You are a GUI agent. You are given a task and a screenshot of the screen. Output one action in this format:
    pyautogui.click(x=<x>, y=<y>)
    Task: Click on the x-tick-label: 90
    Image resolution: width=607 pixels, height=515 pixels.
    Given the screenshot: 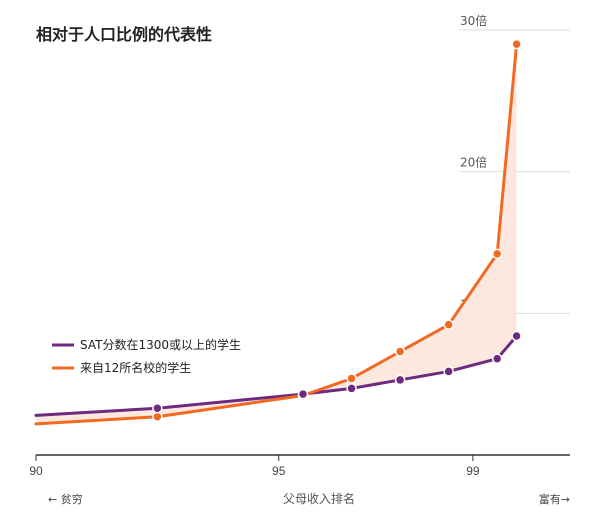 What is the action you would take?
    pyautogui.click(x=36, y=471)
    